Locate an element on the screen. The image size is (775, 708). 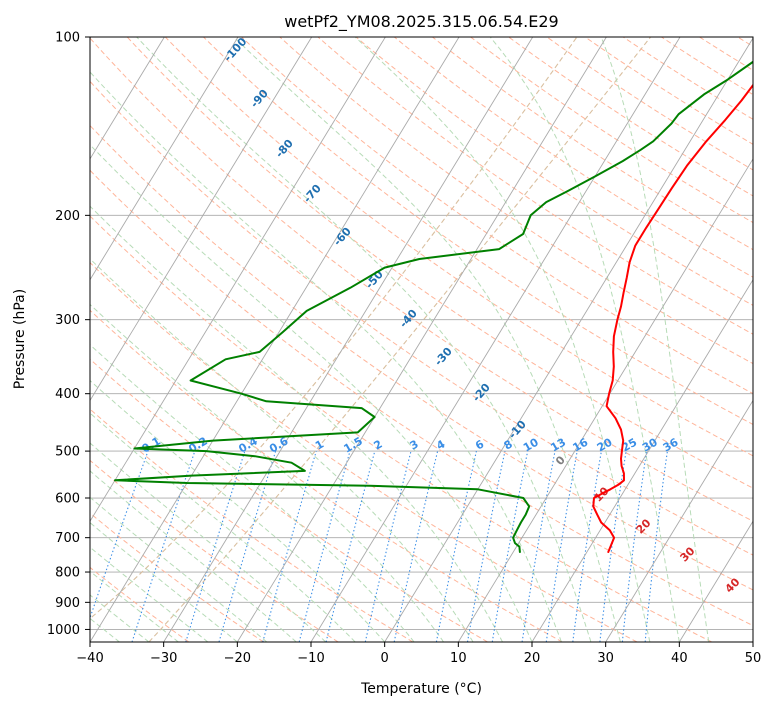
y-tick-label: 500 is located at coordinates (67, 452).